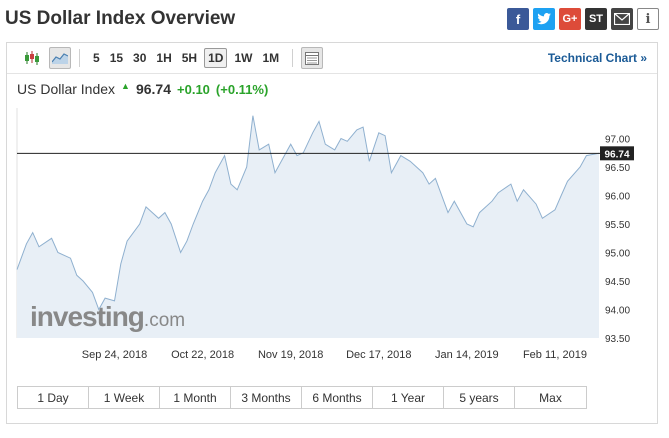 The width and height of the screenshot is (669, 438). Describe the element at coordinates (216, 58) in the screenshot. I see `timeframe-1d: 1D` at that location.